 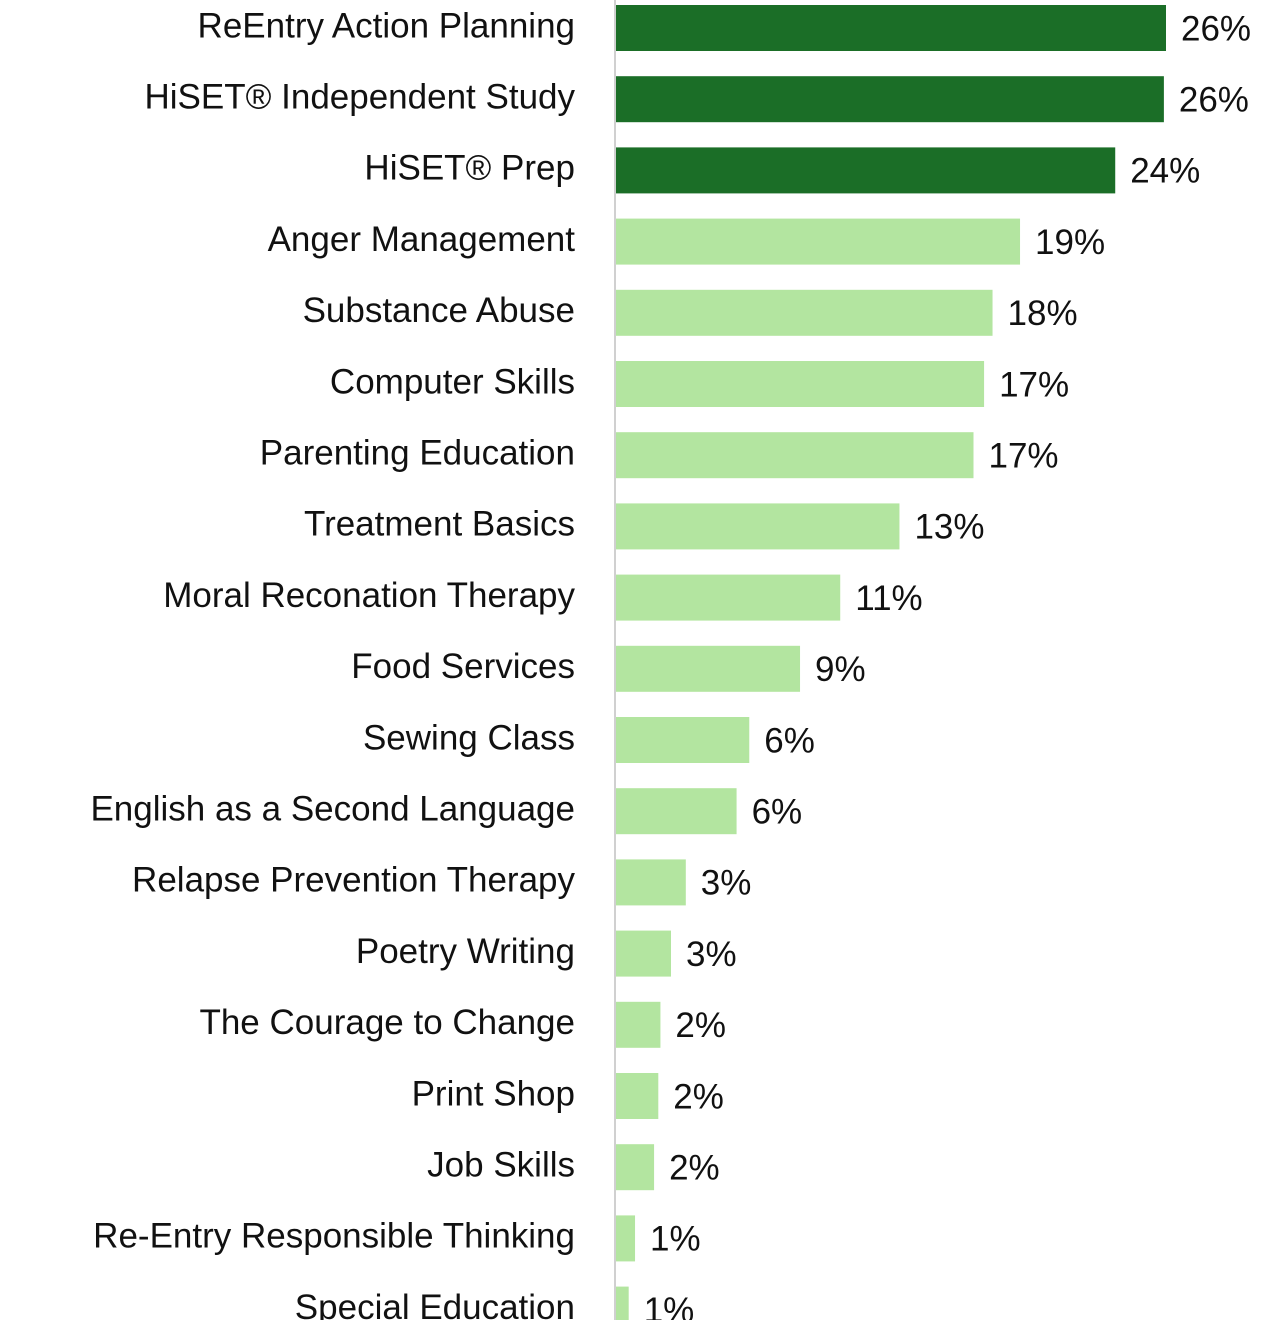 I want to click on category-label: Special Education, so click(x=435, y=1304).